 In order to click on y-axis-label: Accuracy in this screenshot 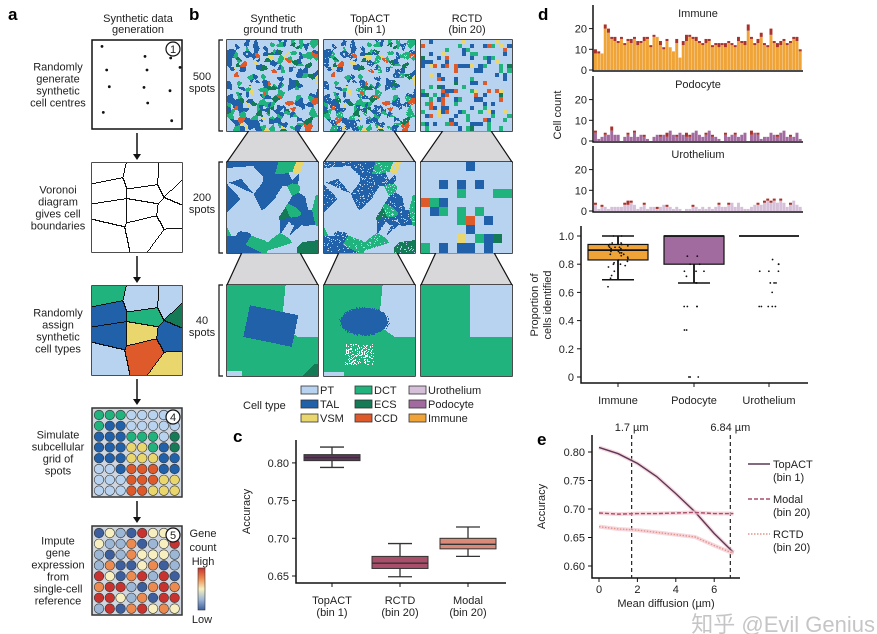, I will do `click(542, 506)`.